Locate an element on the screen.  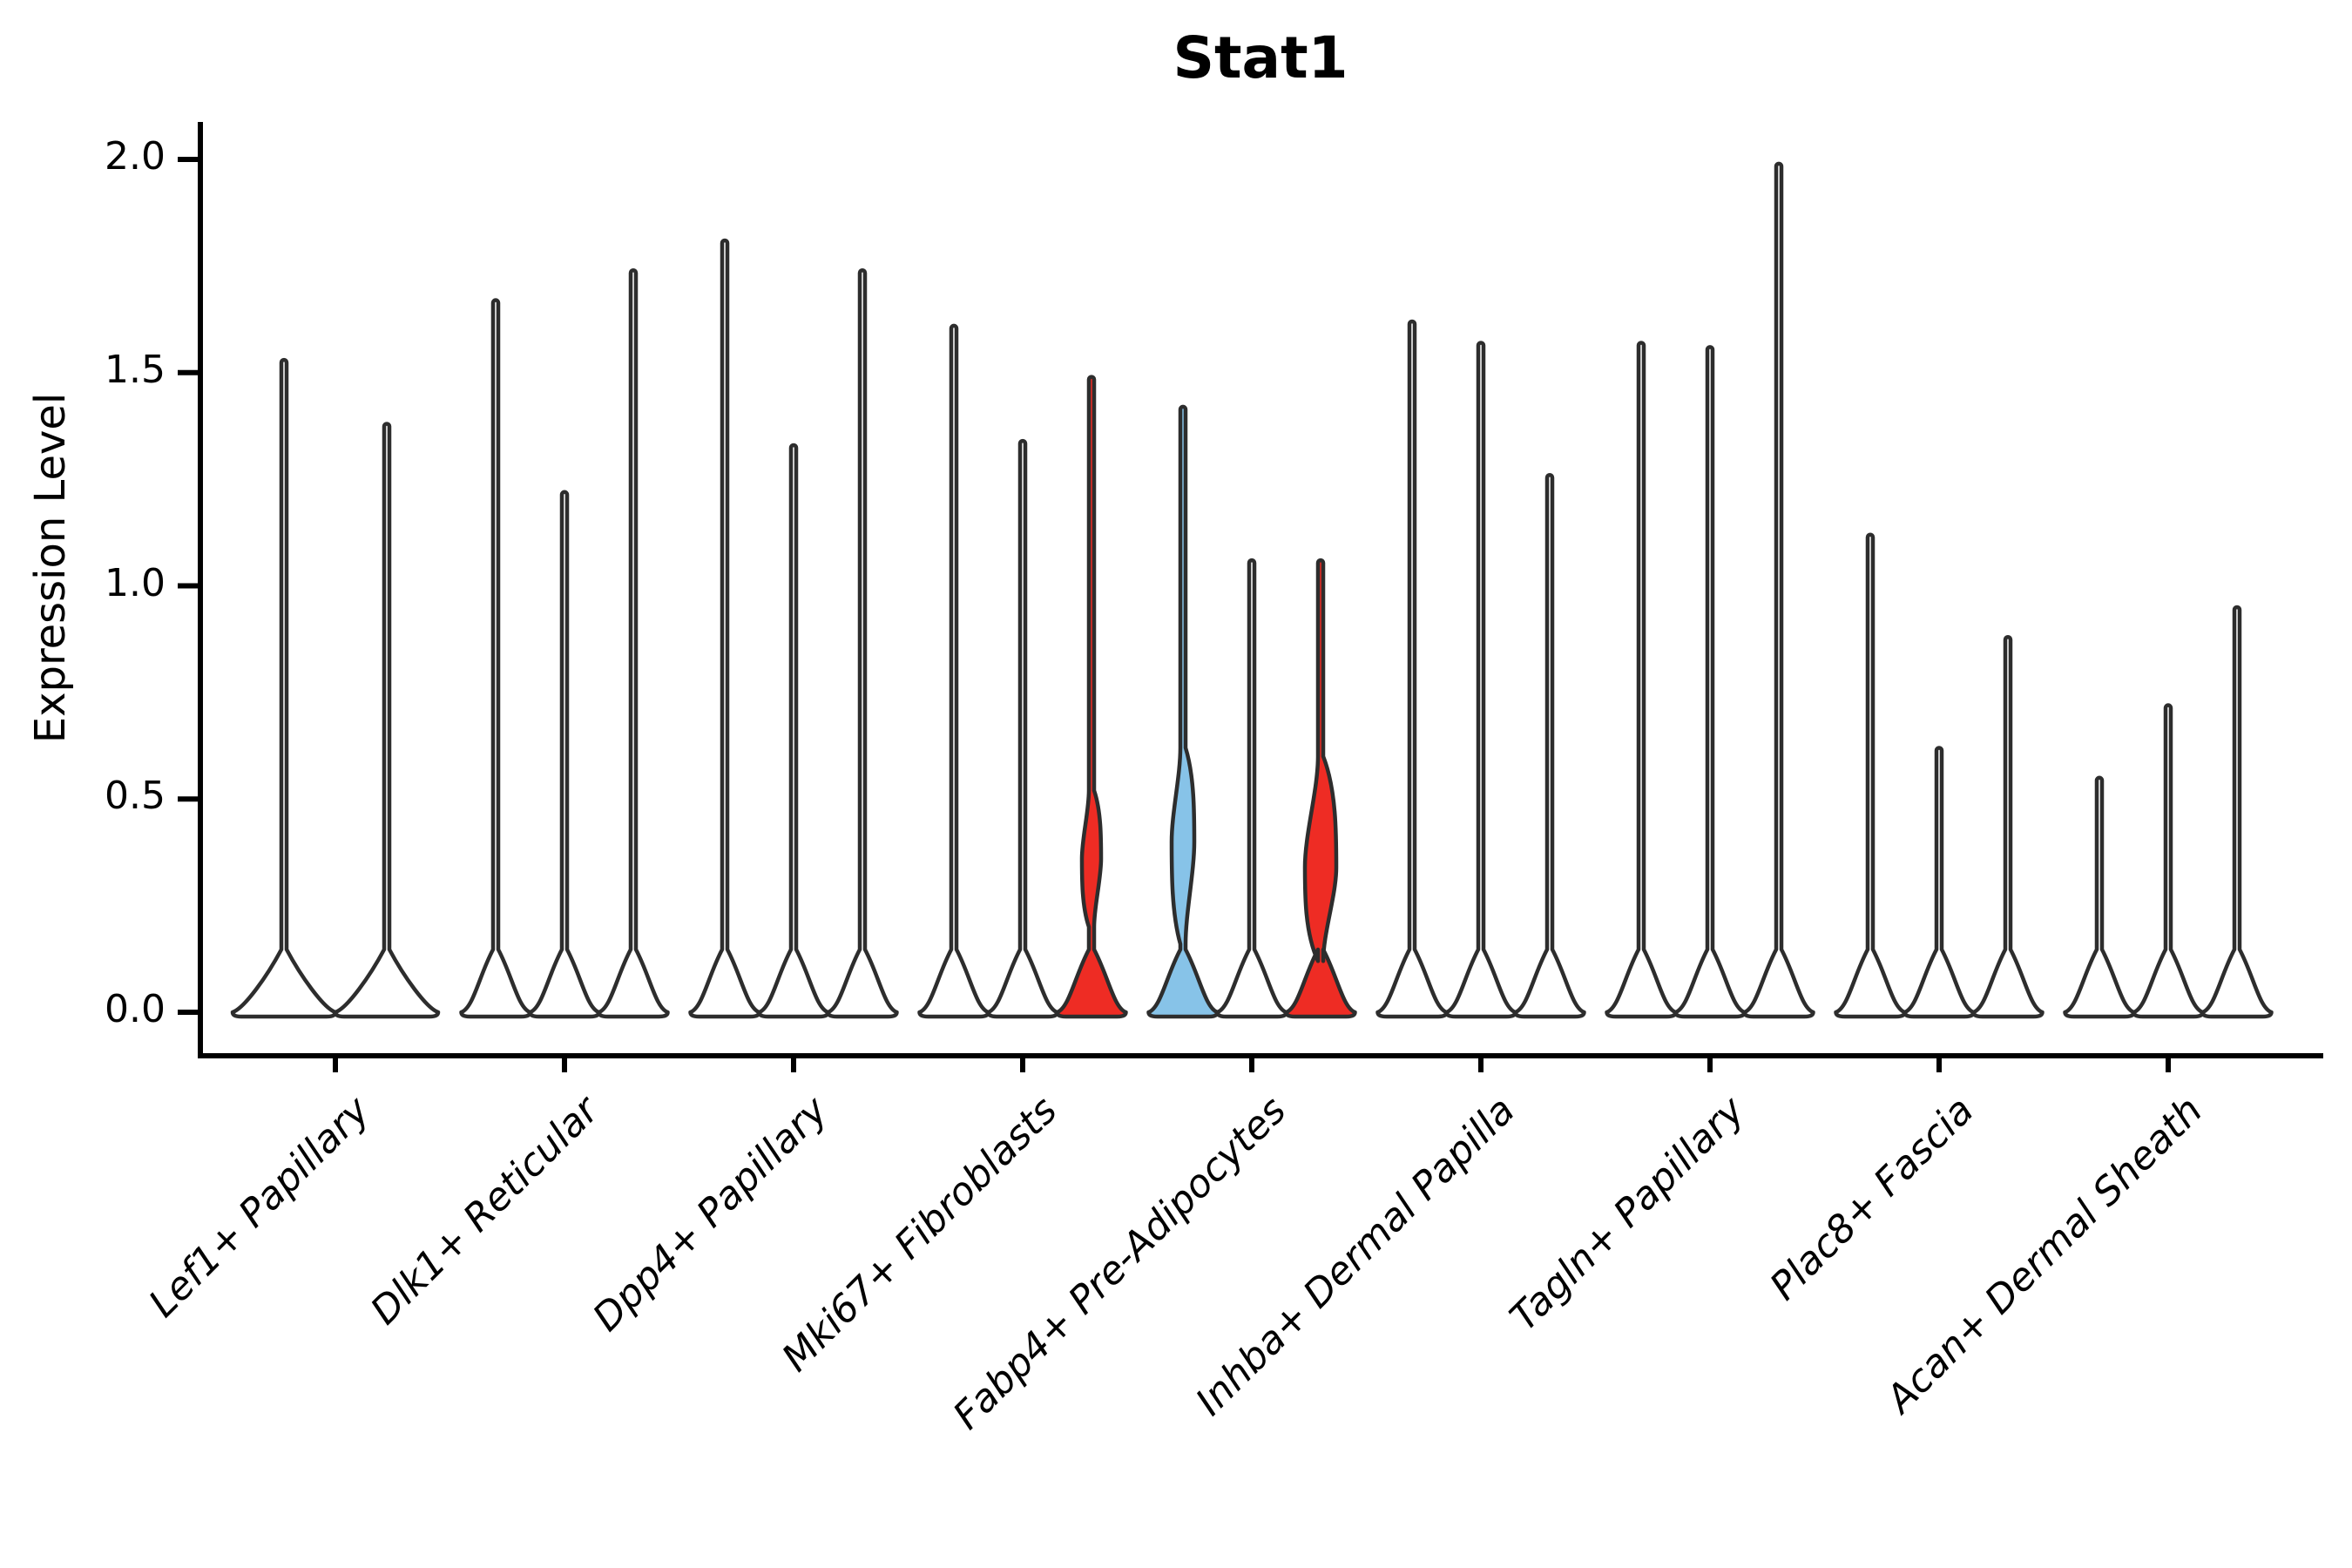
plot-title: Stat1 is located at coordinates (1260, 58).